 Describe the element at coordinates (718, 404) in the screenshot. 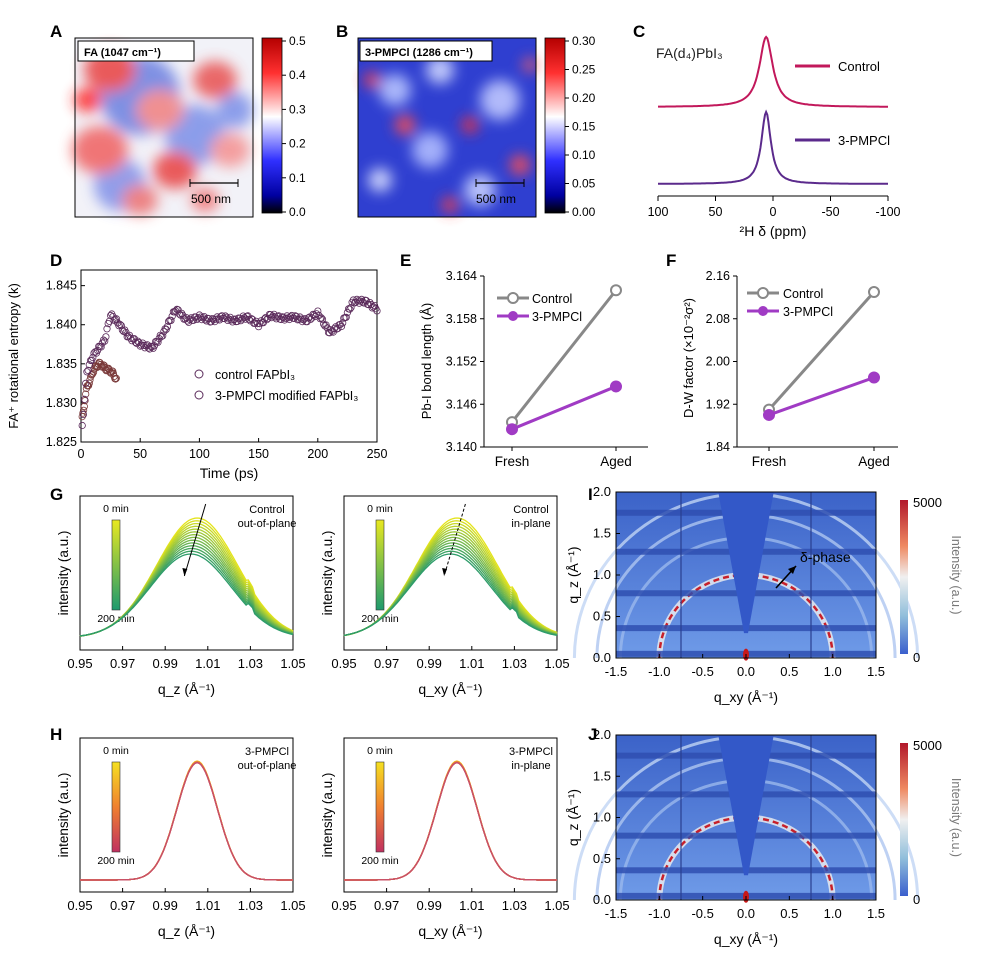

I see `y-tick-label: 1.92` at that location.